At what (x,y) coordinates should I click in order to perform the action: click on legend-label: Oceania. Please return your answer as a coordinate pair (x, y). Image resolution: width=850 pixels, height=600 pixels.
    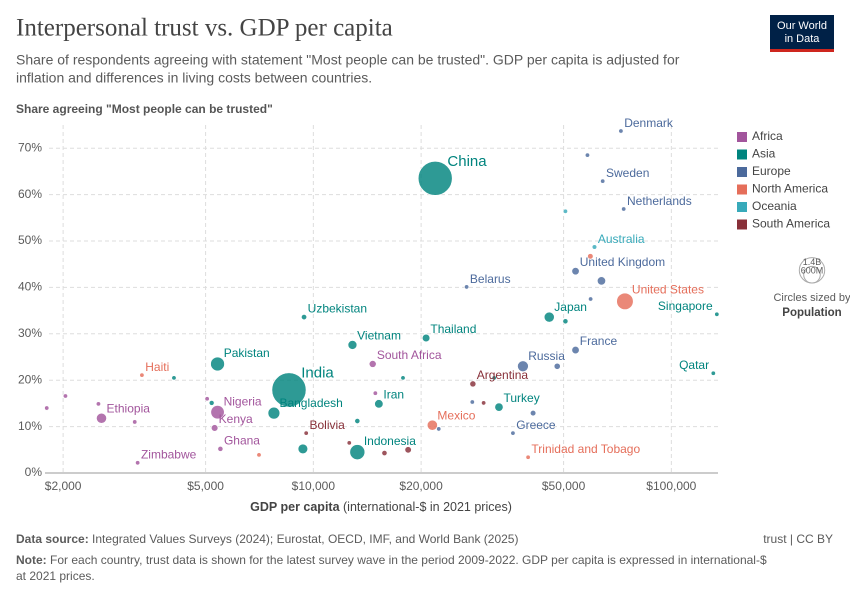
    Looking at the image, I should click on (774, 206).